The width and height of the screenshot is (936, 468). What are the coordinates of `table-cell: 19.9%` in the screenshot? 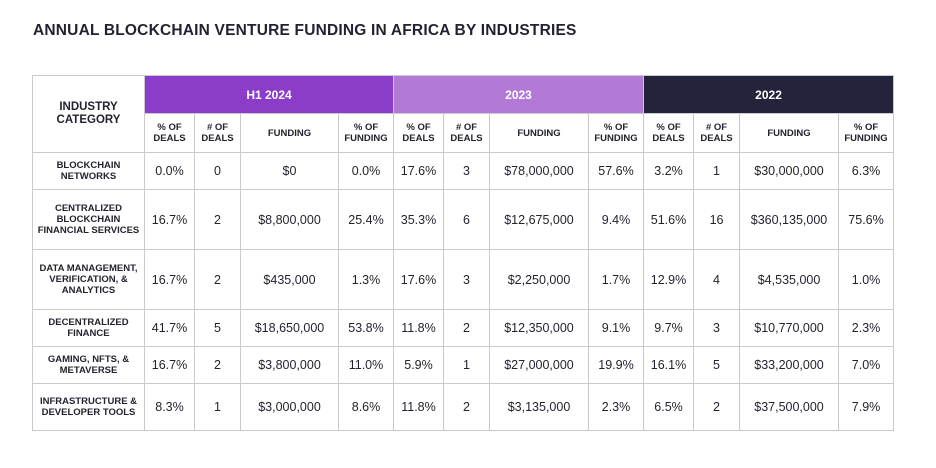 It's located at (616, 365).